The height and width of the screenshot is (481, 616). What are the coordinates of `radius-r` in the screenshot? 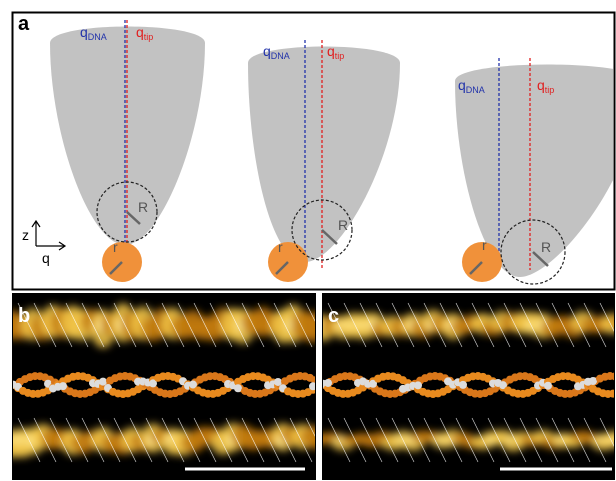 It's located at (116, 268).